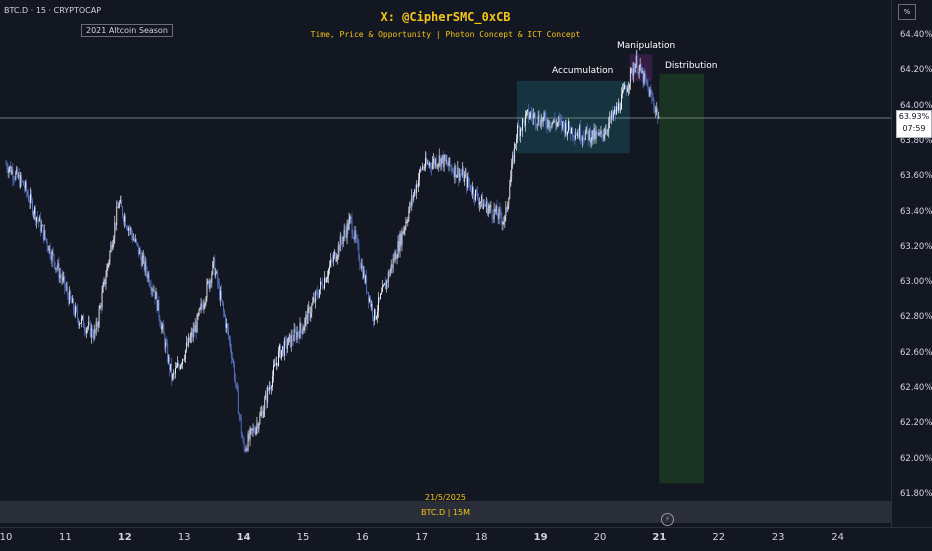 The image size is (932, 551). Describe the element at coordinates (6, 537) in the screenshot. I see `time-tick-label: 10` at that location.